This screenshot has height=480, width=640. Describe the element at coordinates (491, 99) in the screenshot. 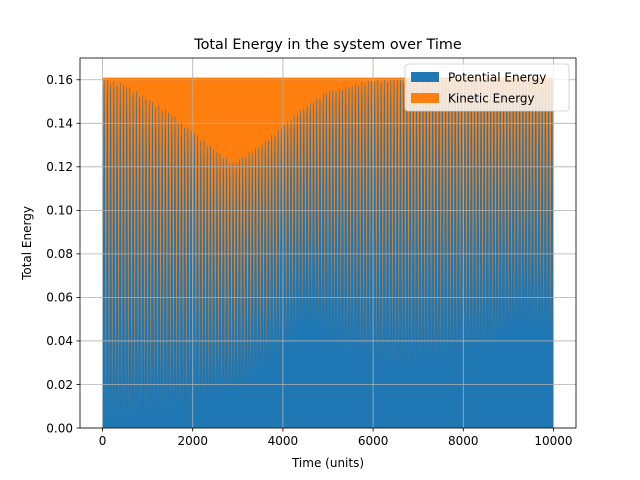

I see `legend-label: Kinetic Energy` at that location.